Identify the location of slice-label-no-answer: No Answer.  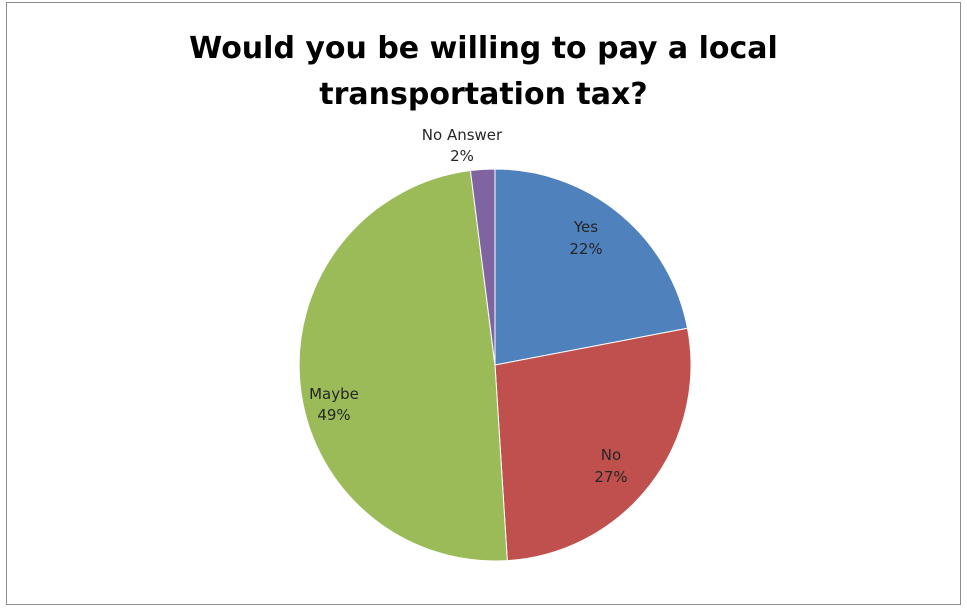
(462, 135).